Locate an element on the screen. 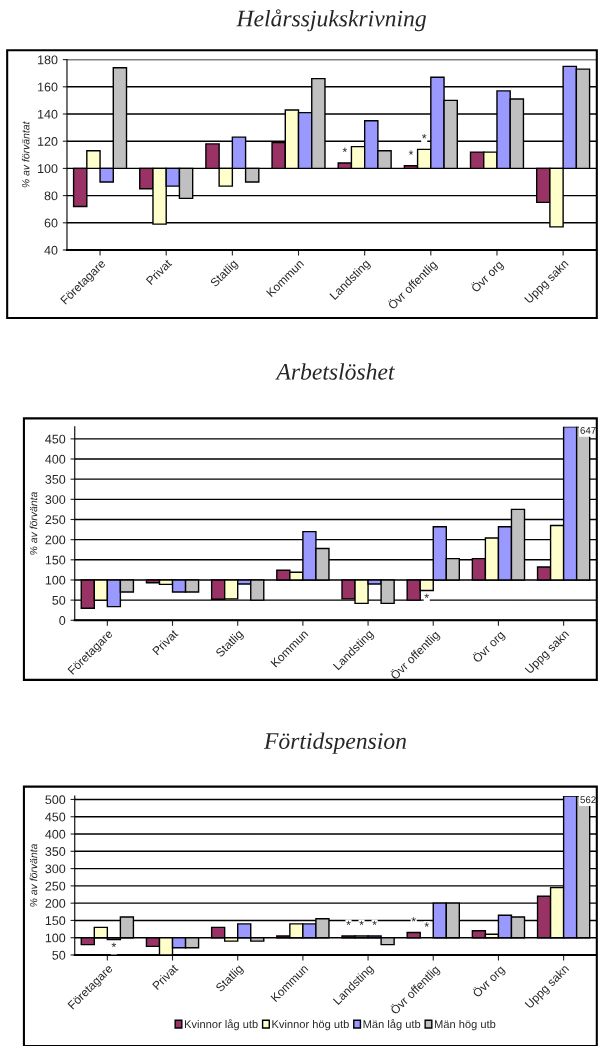 The width and height of the screenshot is (598, 1046). legend-label: Kvinnor hög utb is located at coordinates (310, 1025).